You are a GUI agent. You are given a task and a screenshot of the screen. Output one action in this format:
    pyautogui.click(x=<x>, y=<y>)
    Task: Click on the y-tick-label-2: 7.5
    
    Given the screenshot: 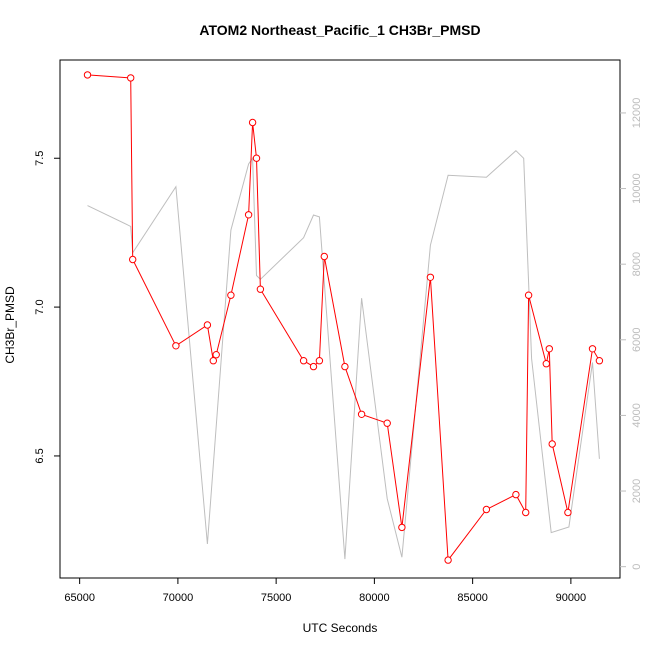 What is the action you would take?
    pyautogui.click(x=40, y=158)
    